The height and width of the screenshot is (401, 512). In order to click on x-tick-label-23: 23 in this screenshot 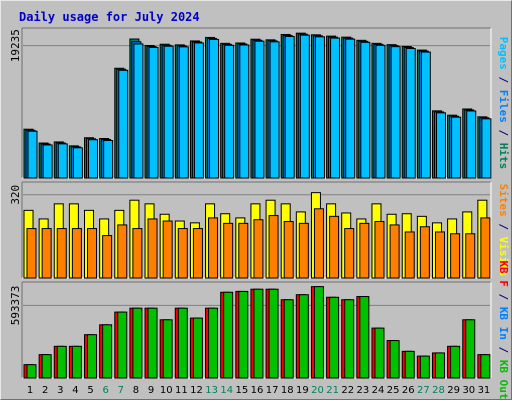, I will do `click(363, 390)`.